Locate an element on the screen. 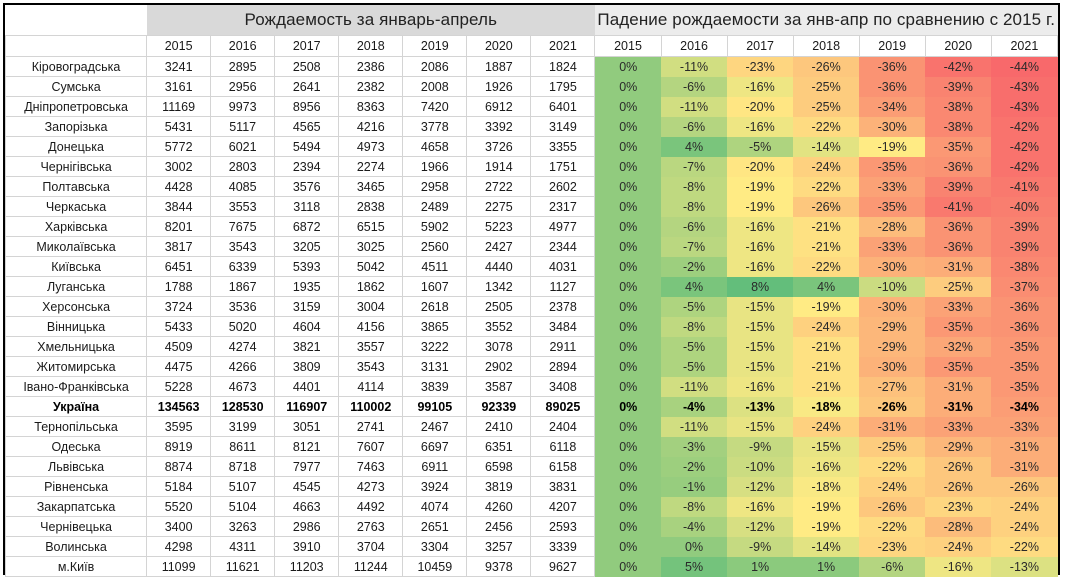 The height and width of the screenshot is (577, 1065). births-cell: 3587 is located at coordinates (499, 386).